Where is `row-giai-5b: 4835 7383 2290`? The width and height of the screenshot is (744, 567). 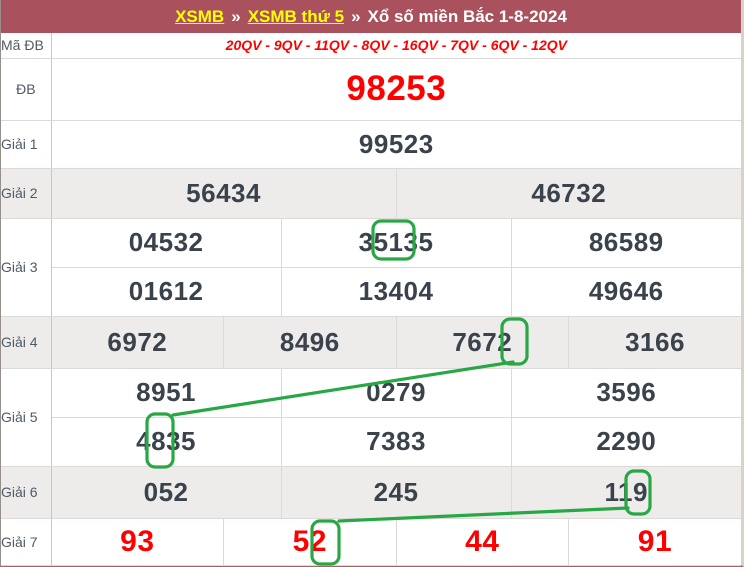
row-giai-5b: 4835 7383 2290 is located at coordinates (371, 441).